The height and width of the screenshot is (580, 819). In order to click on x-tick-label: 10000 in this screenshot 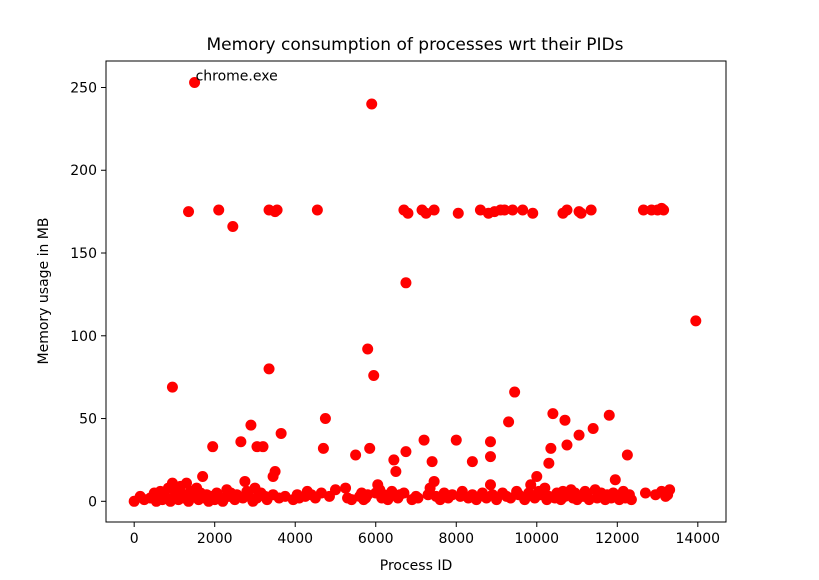, I will do `click(537, 539)`.